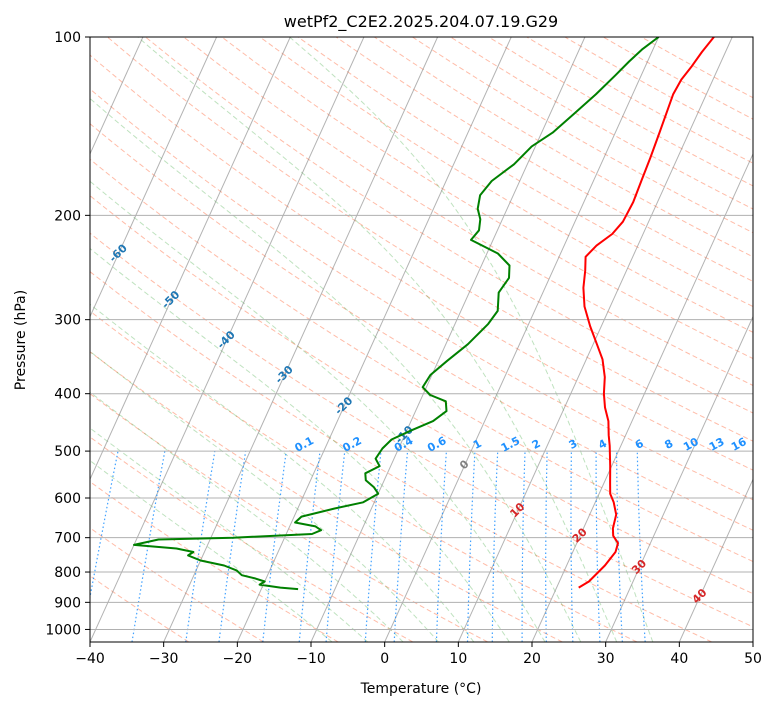  What do you see at coordinates (517, 510) in the screenshot?
I see `isotherm-label: 10` at bounding box center [517, 510].